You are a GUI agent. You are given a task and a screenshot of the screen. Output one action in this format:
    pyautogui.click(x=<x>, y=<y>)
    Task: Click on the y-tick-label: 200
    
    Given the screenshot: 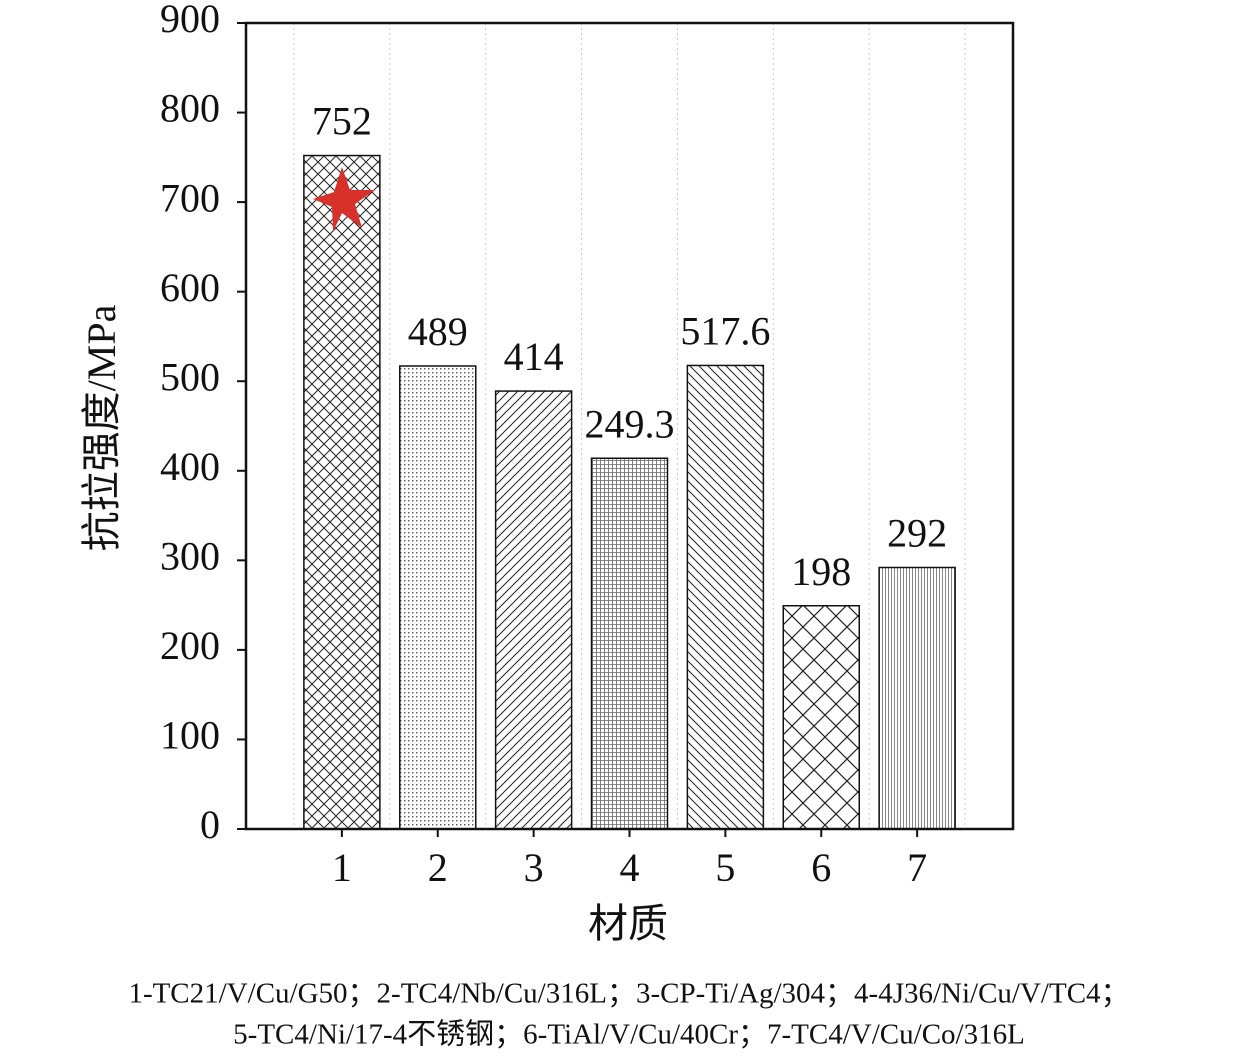 What is the action you would take?
    pyautogui.click(x=190, y=645)
    